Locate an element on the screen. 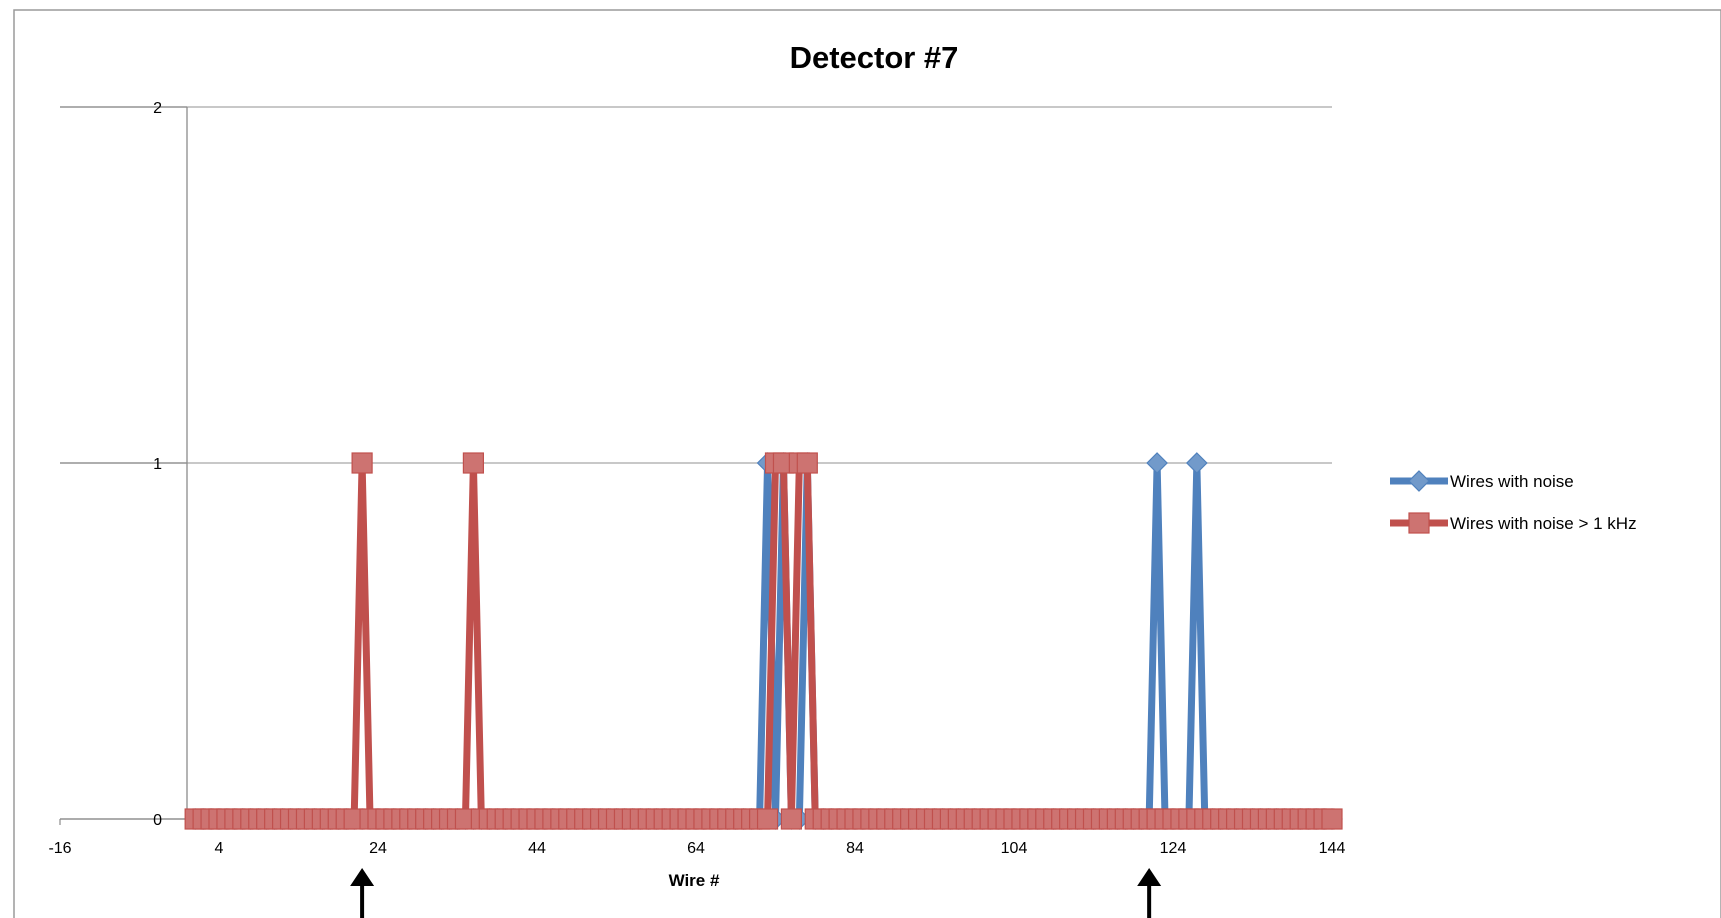 This screenshot has width=1721, height=918. annotation-layer is located at coordinates (756, 893).